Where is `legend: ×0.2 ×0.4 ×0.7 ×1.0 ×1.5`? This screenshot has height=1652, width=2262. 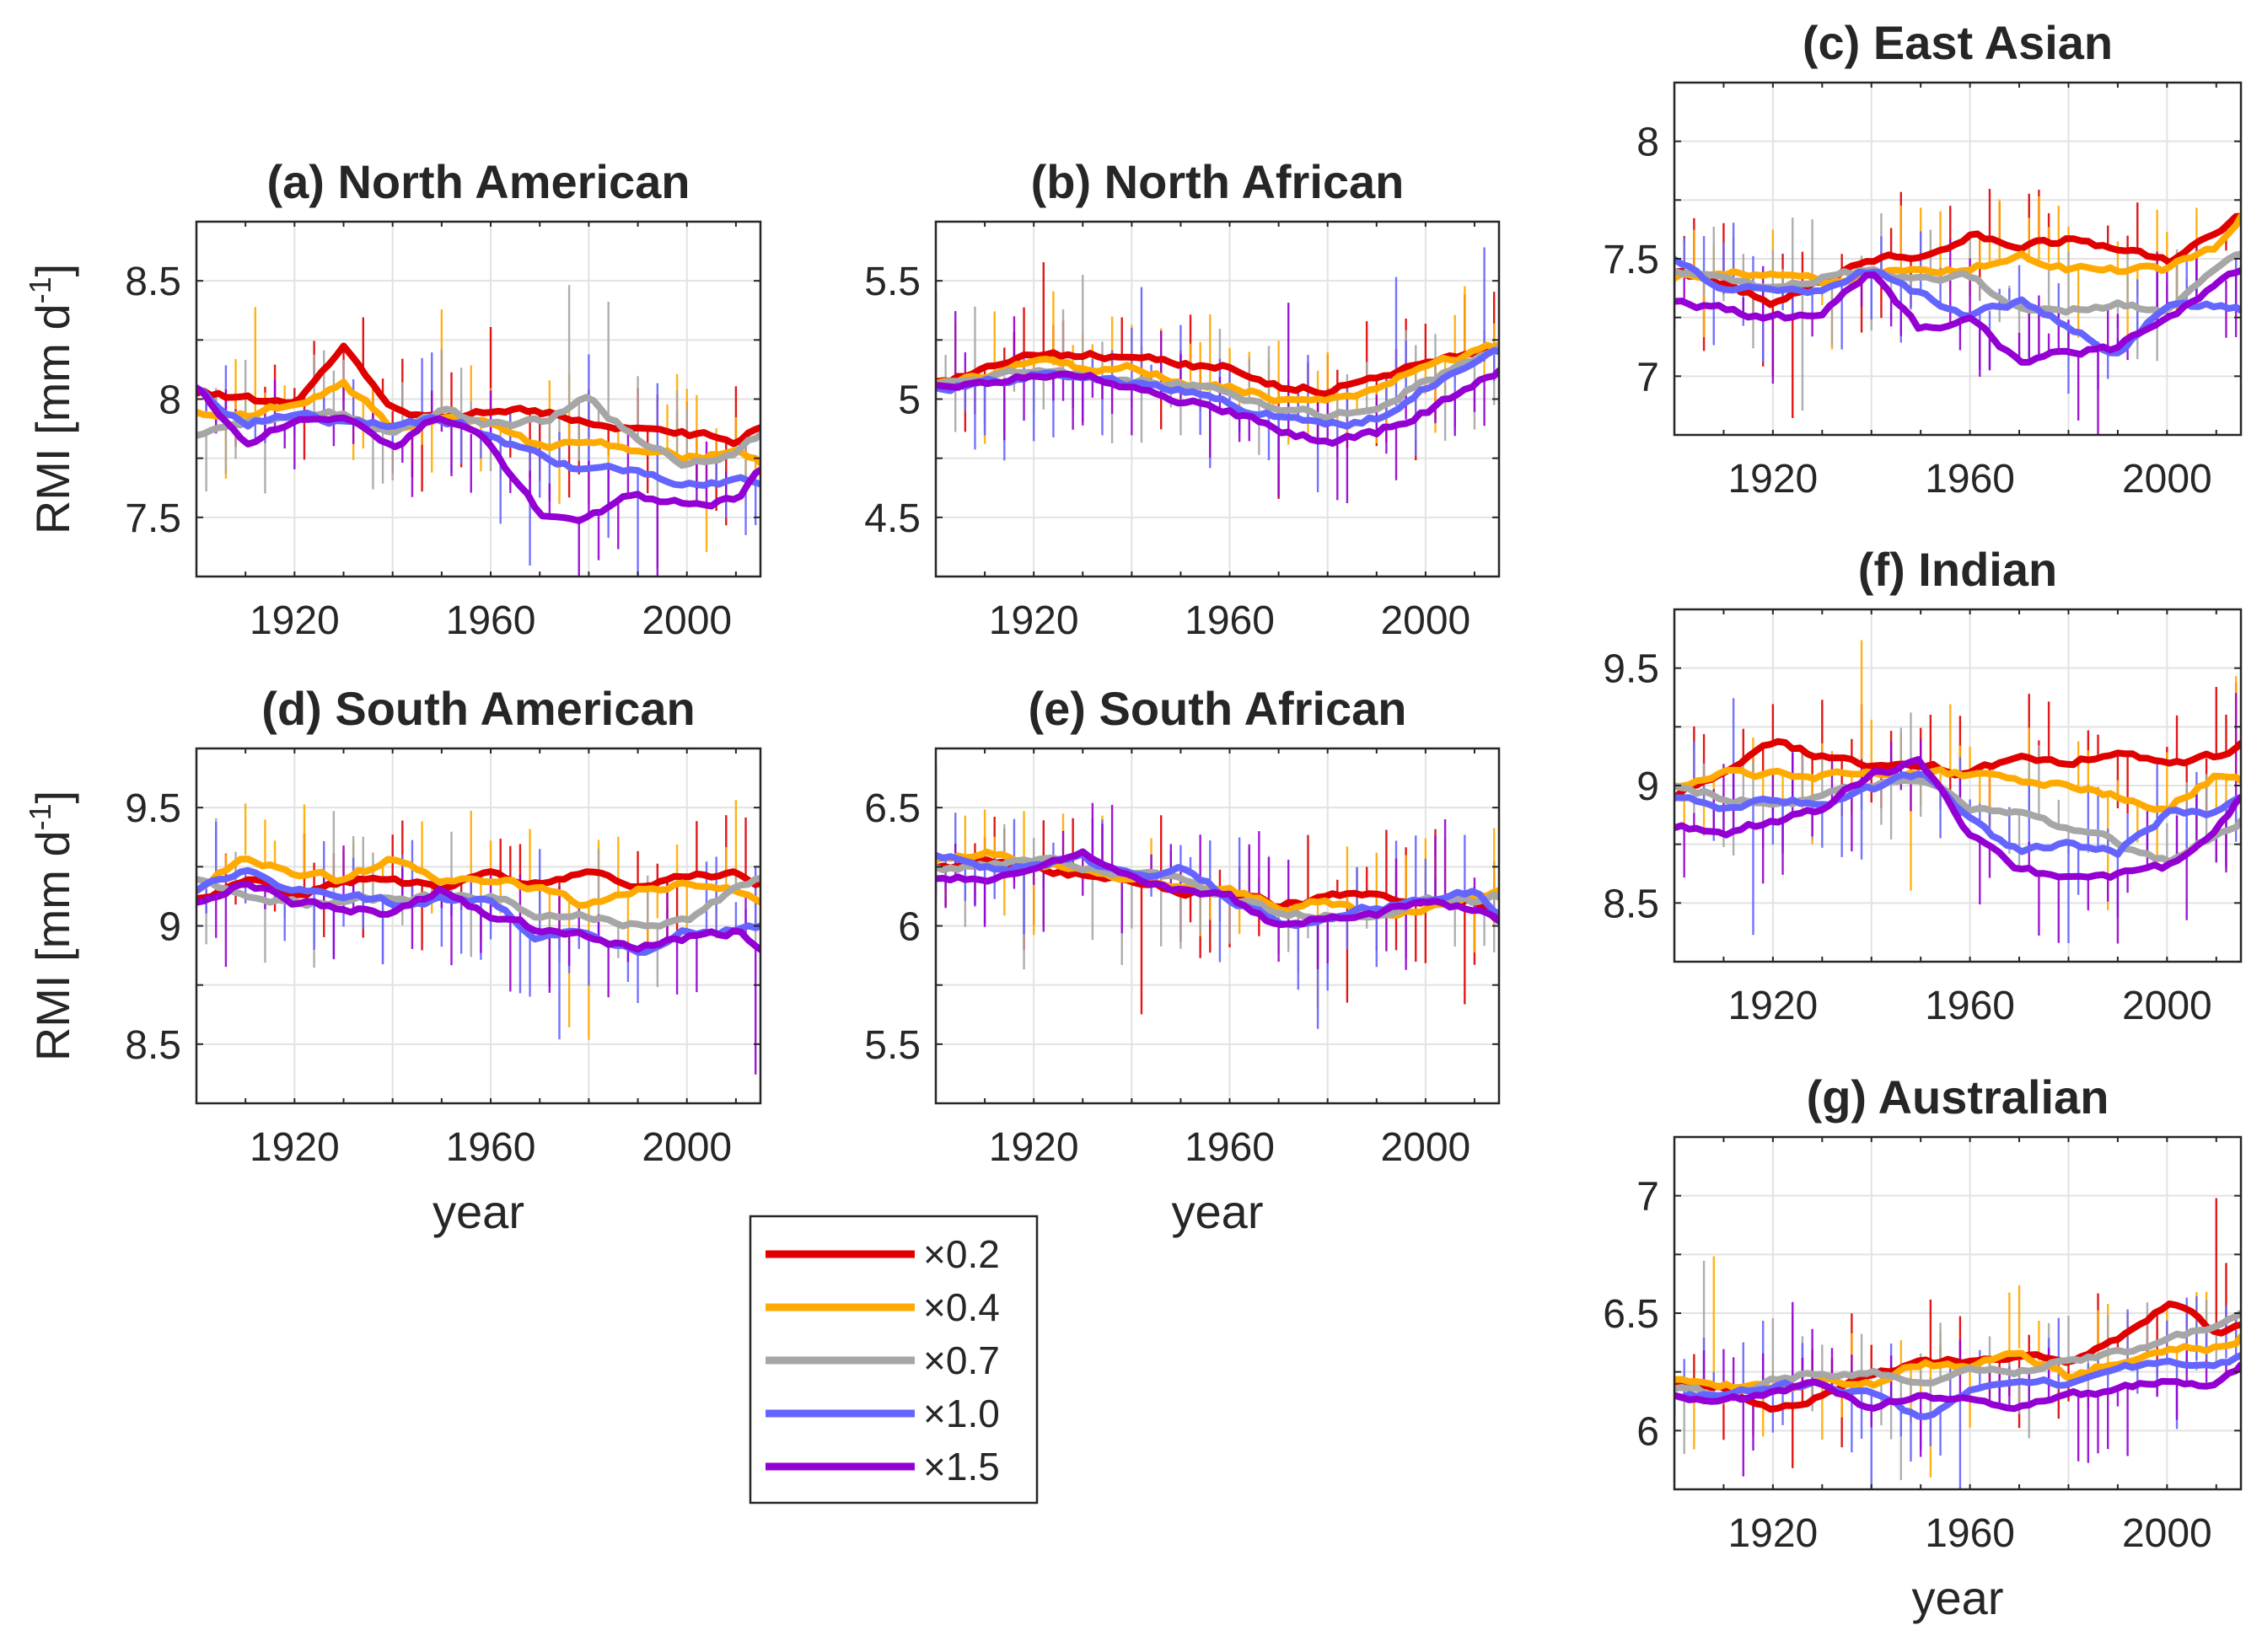
legend: ×0.2 ×0.4 ×0.7 ×1.0 ×1.5 is located at coordinates (894, 1359).